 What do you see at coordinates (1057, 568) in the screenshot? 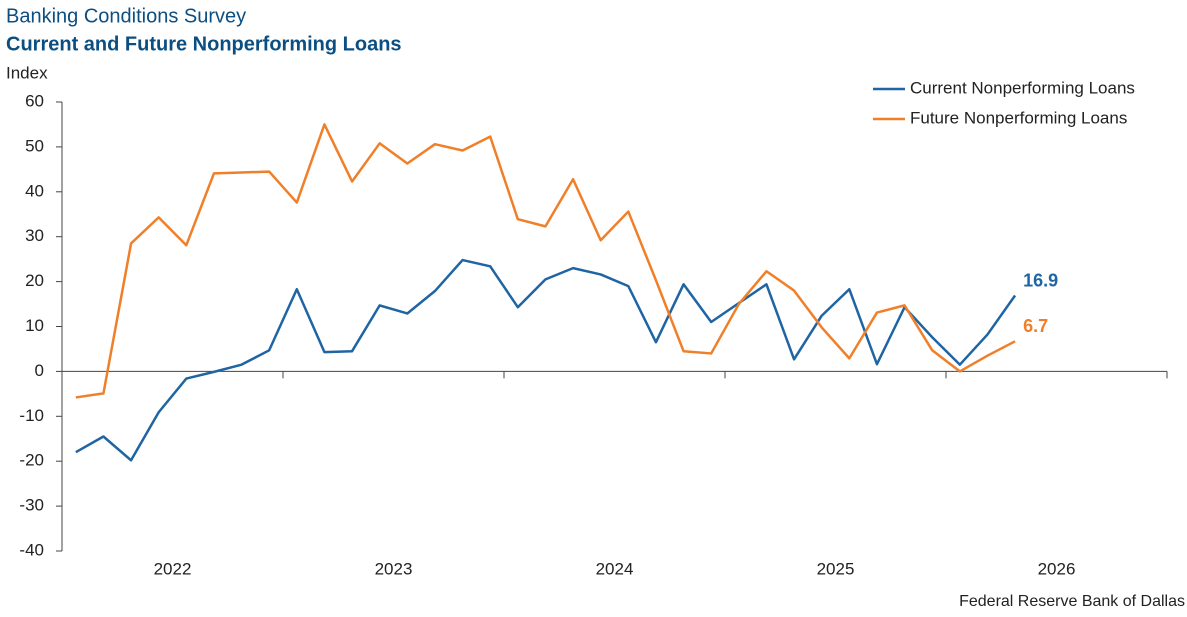
I see `x-tick-label: 2026` at bounding box center [1057, 568].